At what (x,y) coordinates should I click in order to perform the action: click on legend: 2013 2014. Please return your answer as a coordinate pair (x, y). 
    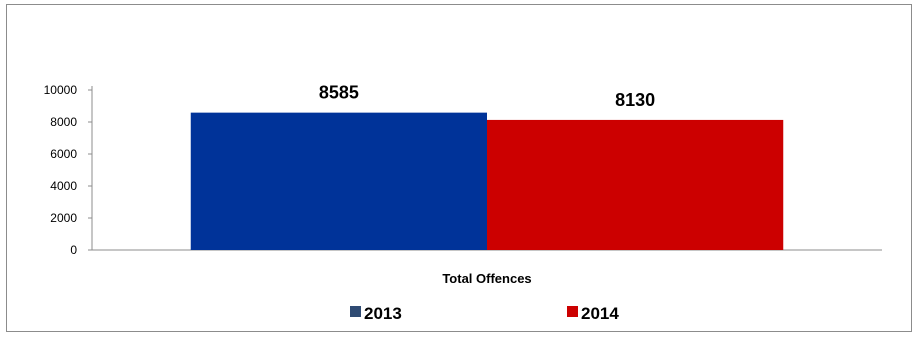
    Looking at the image, I should click on (484, 313).